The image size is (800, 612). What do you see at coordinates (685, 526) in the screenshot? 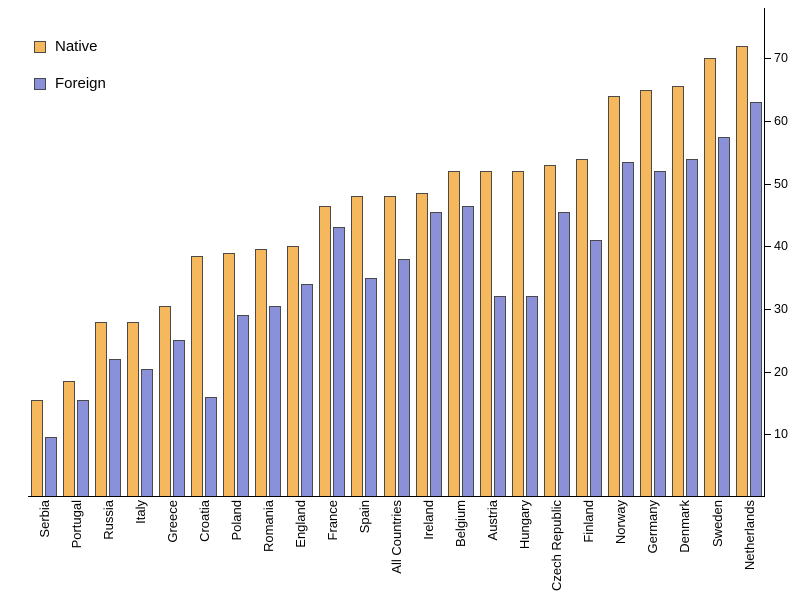
I see `x-label-denmark: Denmark` at bounding box center [685, 526].